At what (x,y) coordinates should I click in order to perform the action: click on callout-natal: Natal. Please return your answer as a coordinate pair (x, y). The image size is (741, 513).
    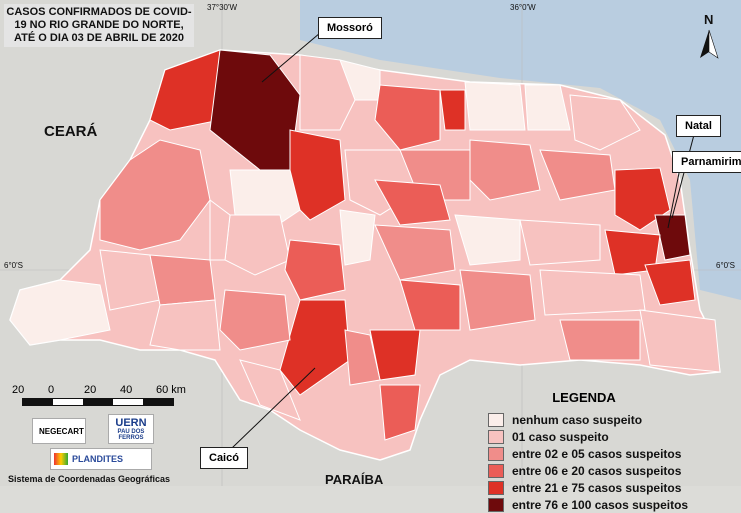
    Looking at the image, I should click on (698, 126).